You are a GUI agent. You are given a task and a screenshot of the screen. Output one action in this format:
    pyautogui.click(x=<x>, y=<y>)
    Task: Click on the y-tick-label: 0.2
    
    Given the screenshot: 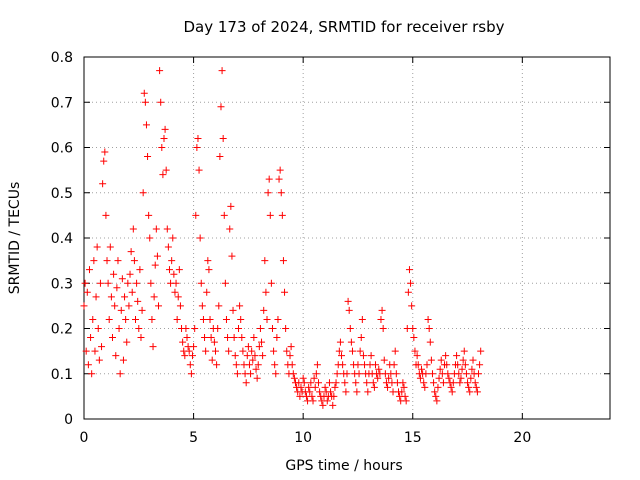 What is the action you would take?
    pyautogui.click(x=62, y=330)
    